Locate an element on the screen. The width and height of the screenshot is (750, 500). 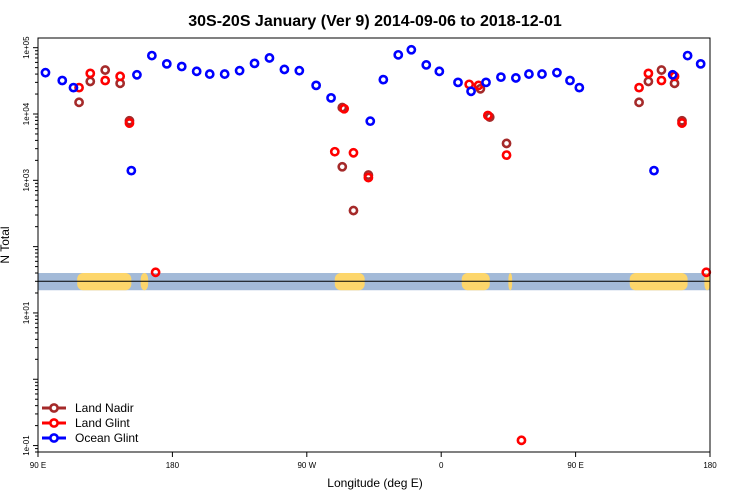
map-strip is located at coordinates (374, 282).